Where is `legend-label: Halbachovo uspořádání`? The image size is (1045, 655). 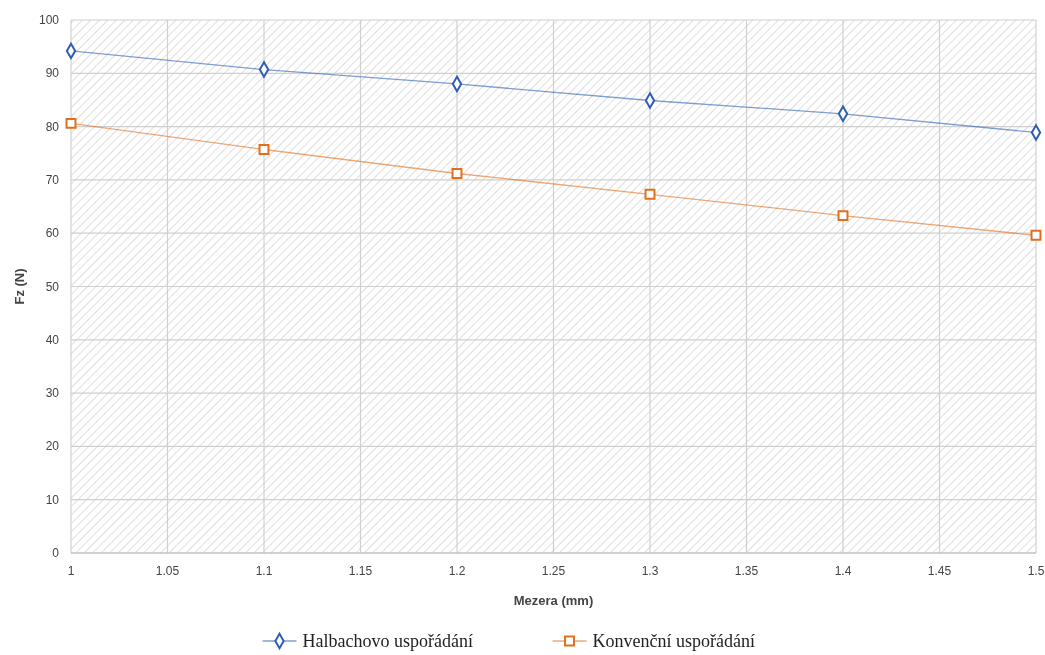 legend-label: Halbachovo uspořádání is located at coordinates (387, 641).